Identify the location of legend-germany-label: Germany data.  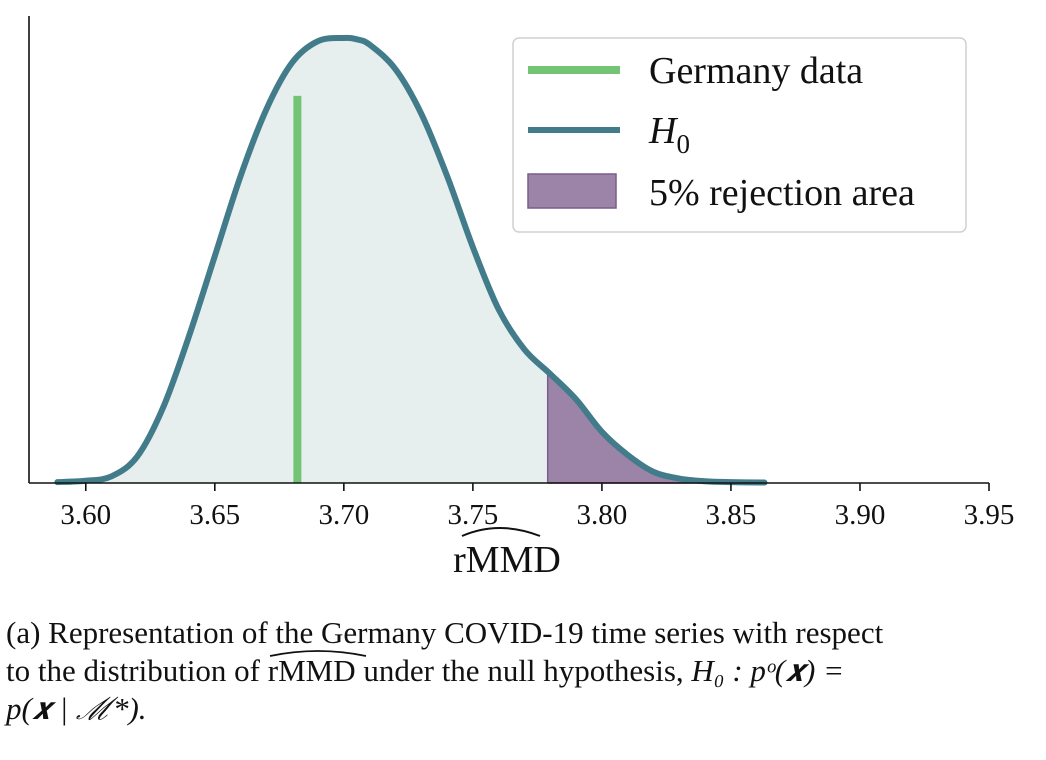
(756, 71).